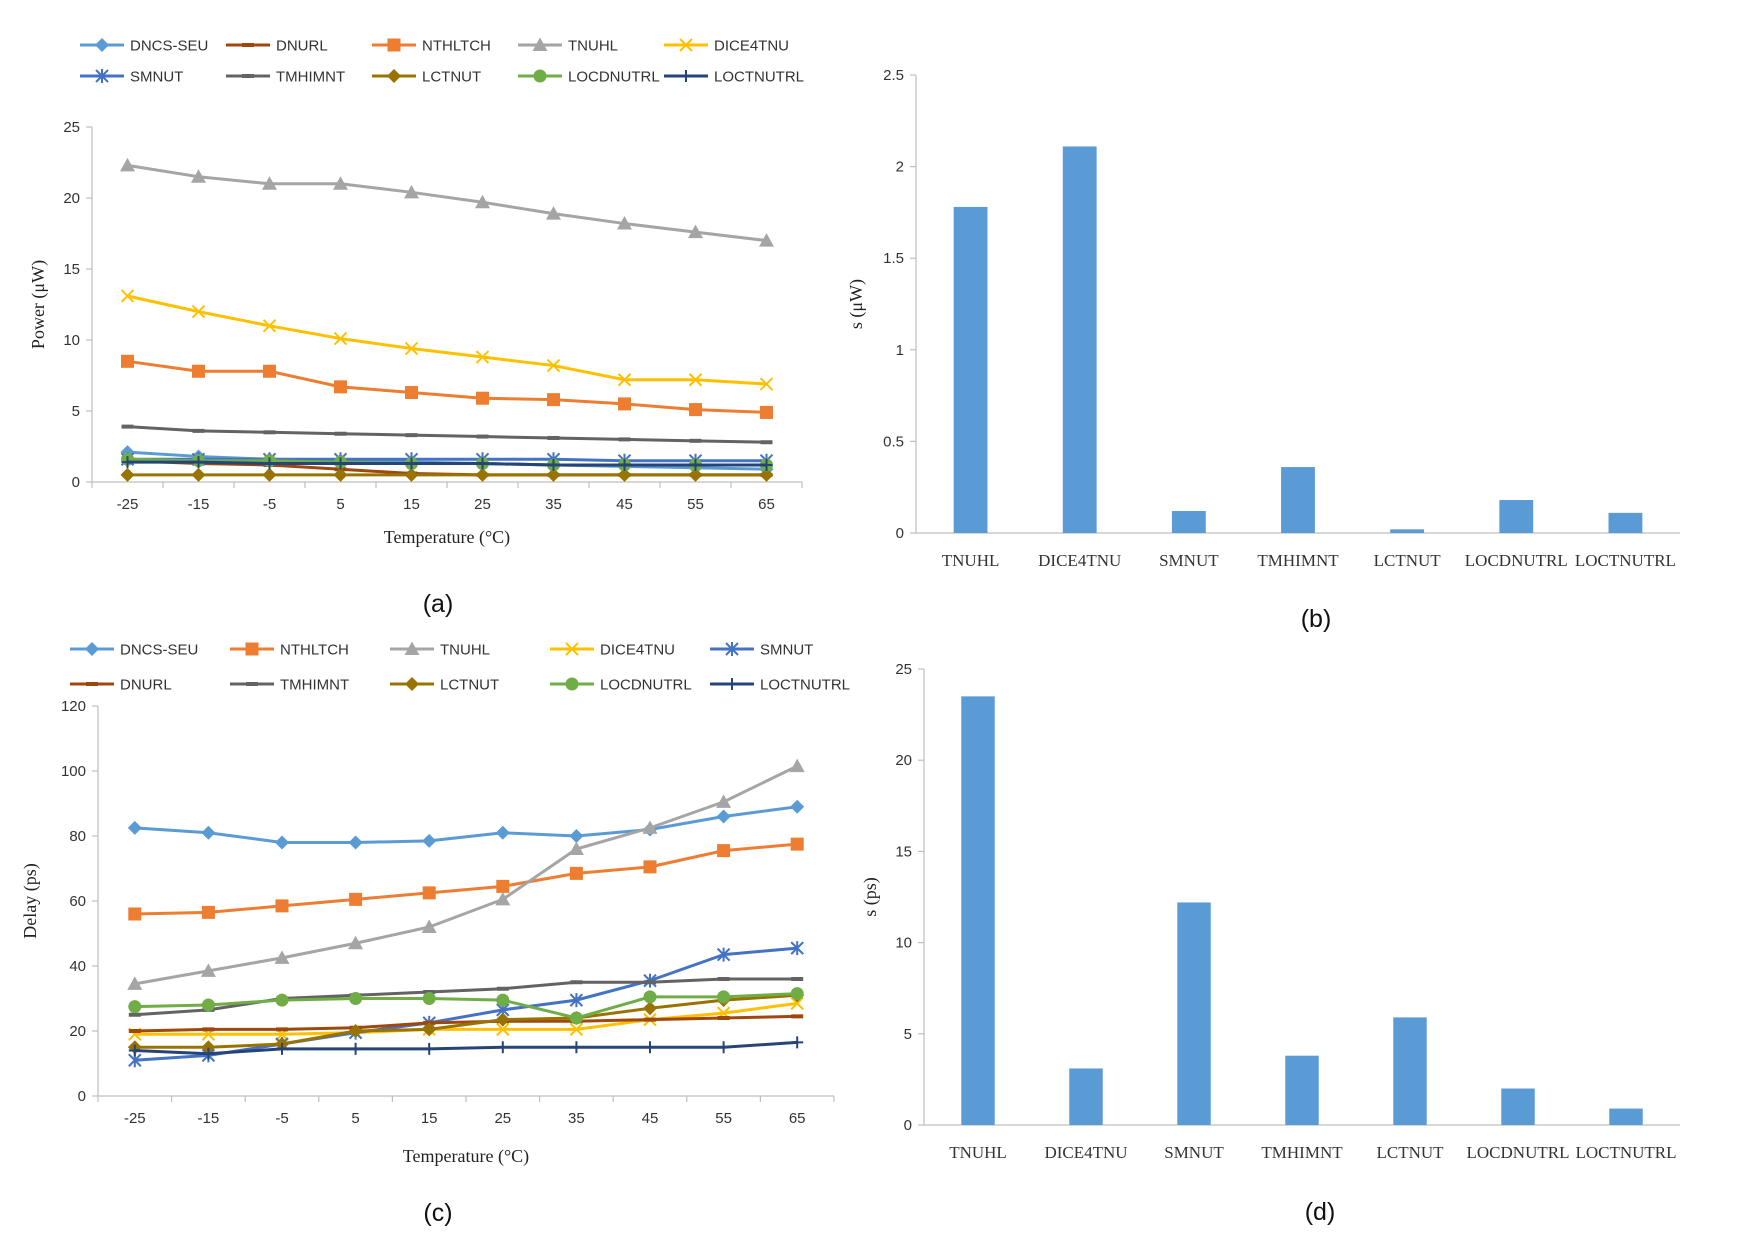 Image resolution: width=1764 pixels, height=1253 pixels. What do you see at coordinates (437, 1213) in the screenshot?
I see `panel-label: (c)` at bounding box center [437, 1213].